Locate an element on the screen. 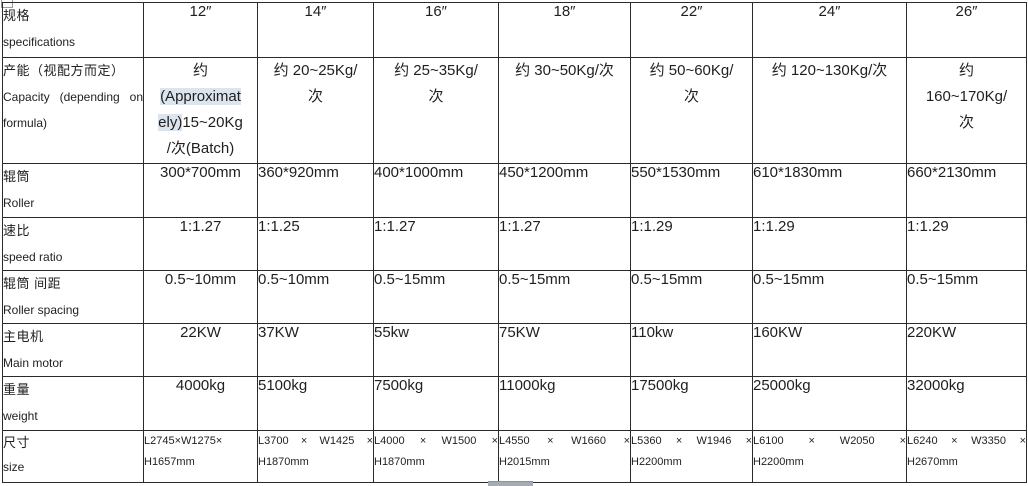 The image size is (1028, 486). row-label-zh: 尺寸 is located at coordinates (17, 442).